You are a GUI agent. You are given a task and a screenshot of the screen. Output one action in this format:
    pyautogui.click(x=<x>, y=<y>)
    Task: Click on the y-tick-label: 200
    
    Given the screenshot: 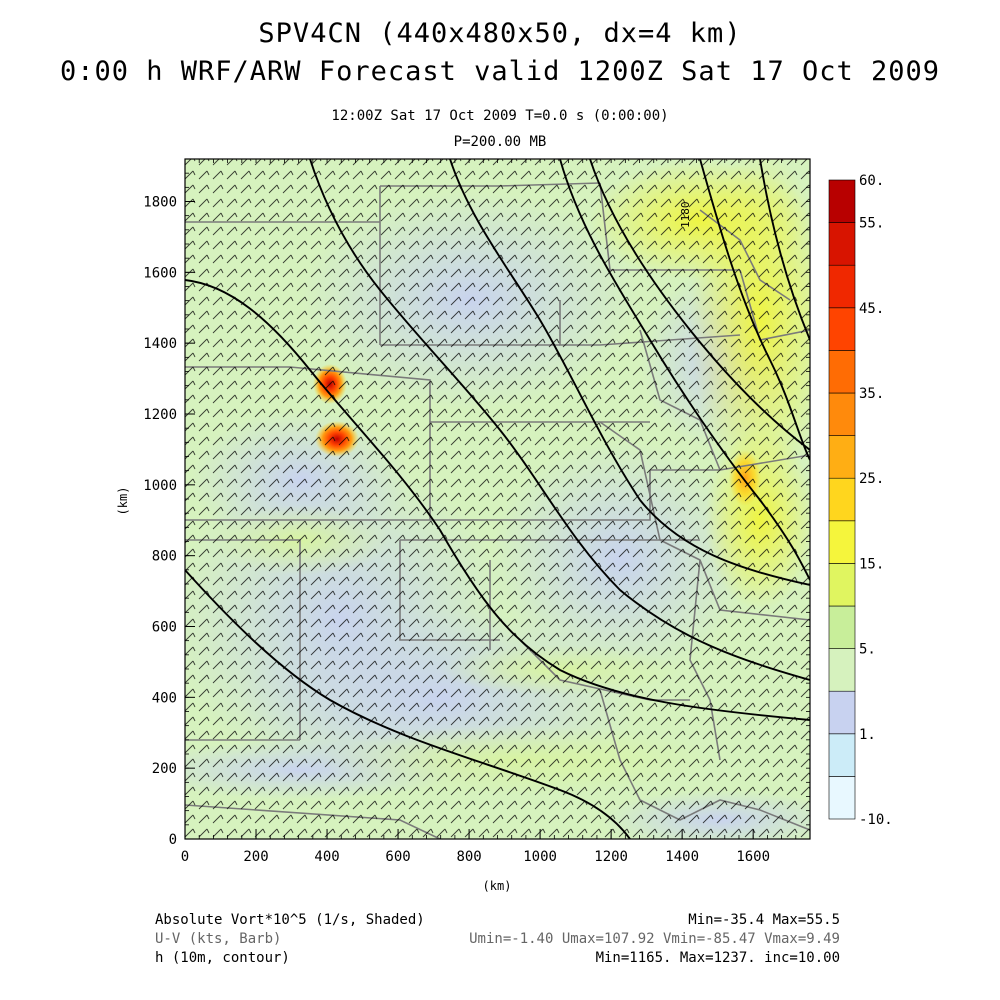 What is the action you would take?
    pyautogui.click(x=164, y=769)
    